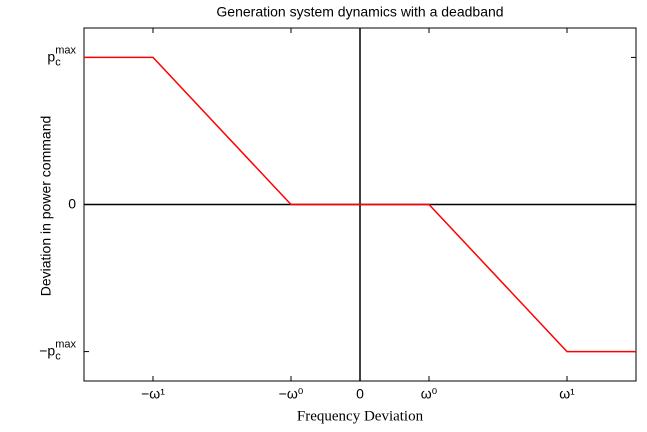  I want to click on x-tick-label: −ω¹, so click(153, 394).